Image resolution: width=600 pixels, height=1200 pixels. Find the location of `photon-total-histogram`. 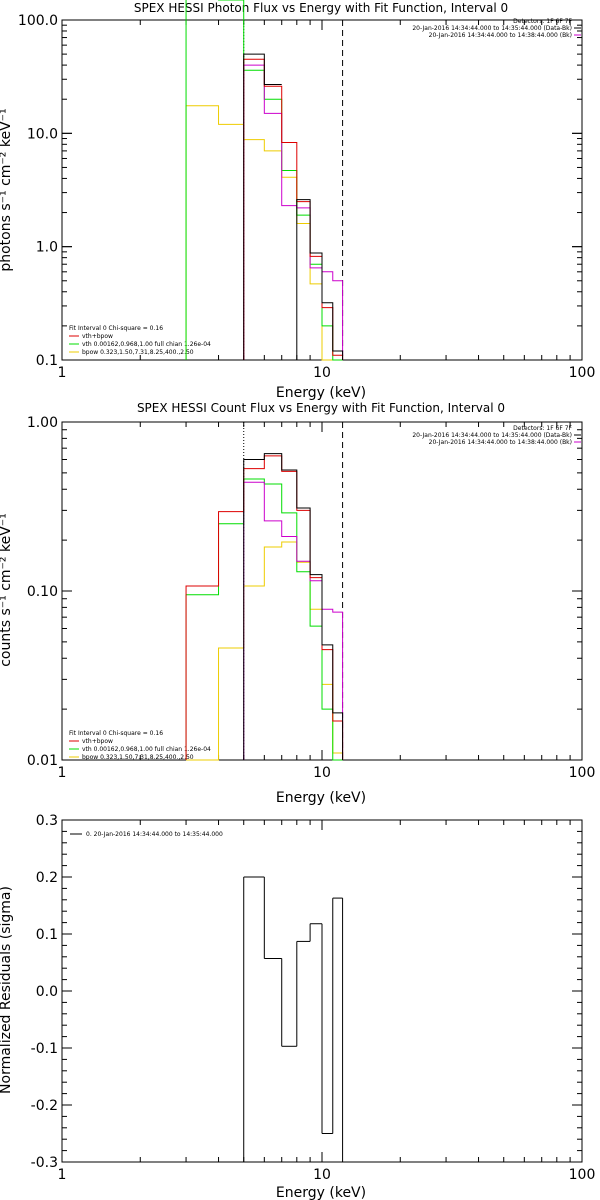

photon-total-histogram is located at coordinates (293, 209).